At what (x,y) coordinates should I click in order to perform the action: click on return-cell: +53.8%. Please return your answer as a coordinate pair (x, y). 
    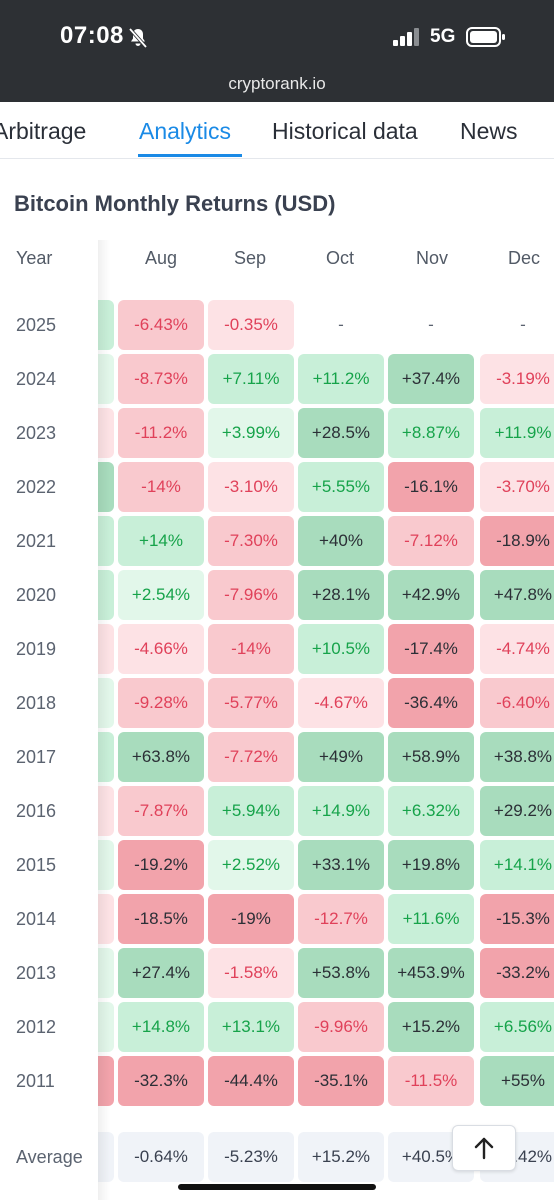
    Looking at the image, I should click on (341, 973).